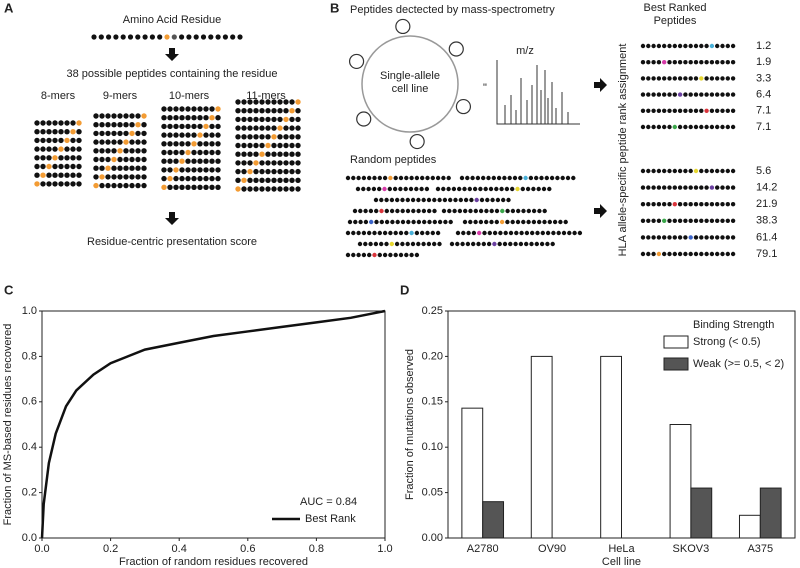 This screenshot has height=568, width=800. Describe the element at coordinates (29, 356) in the screenshot. I see `y-tick-label: 0.8` at that location.